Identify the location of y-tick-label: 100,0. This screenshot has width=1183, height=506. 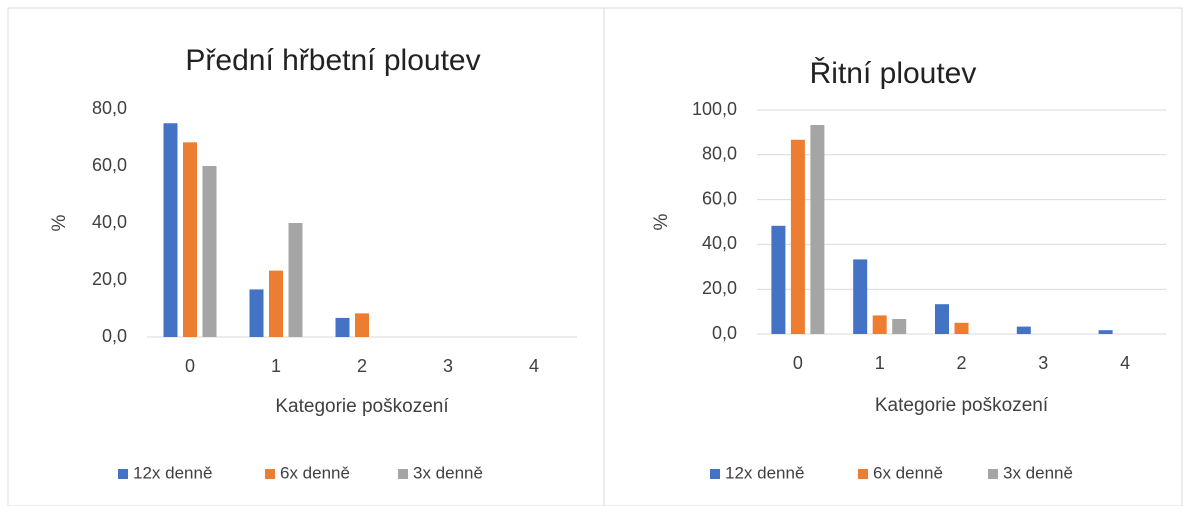
(714, 109).